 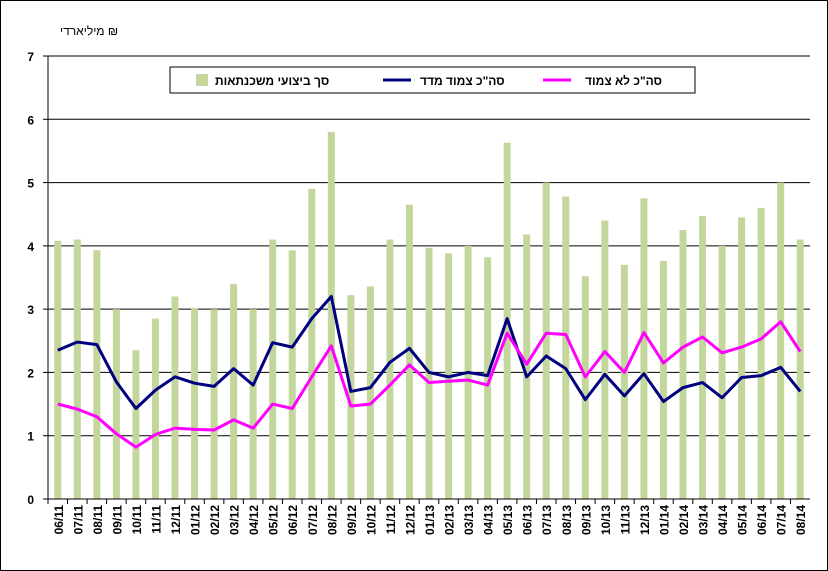 I want to click on x-tick-label: 12/11, so click(x=176, y=520).